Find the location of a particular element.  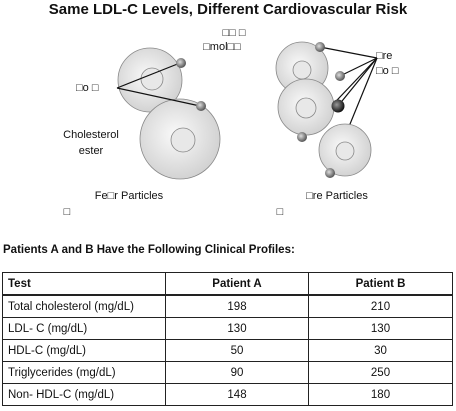

row: Total cholesterol (mg/dL) 198 210 is located at coordinates (227, 306).